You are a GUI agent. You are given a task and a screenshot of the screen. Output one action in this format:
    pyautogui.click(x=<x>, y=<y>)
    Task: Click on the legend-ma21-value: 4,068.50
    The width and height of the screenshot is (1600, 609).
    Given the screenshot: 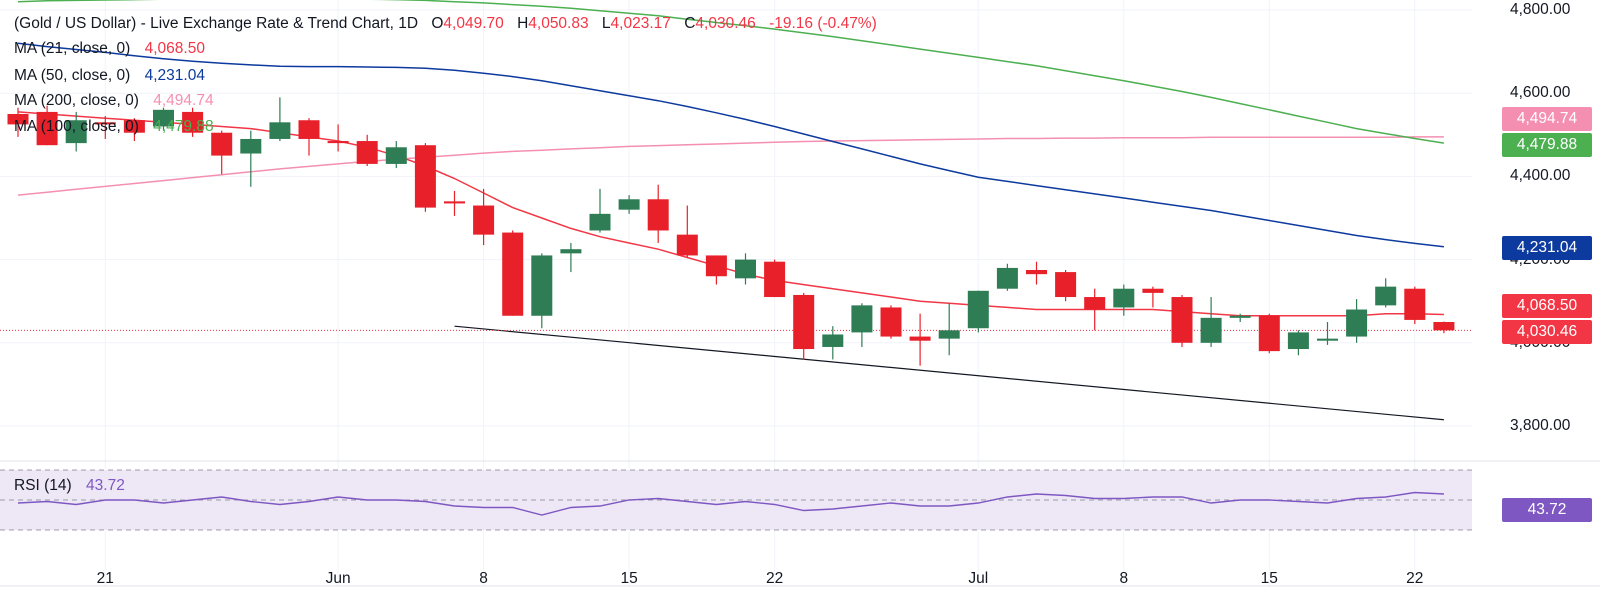 What is the action you would take?
    pyautogui.click(x=174, y=48)
    